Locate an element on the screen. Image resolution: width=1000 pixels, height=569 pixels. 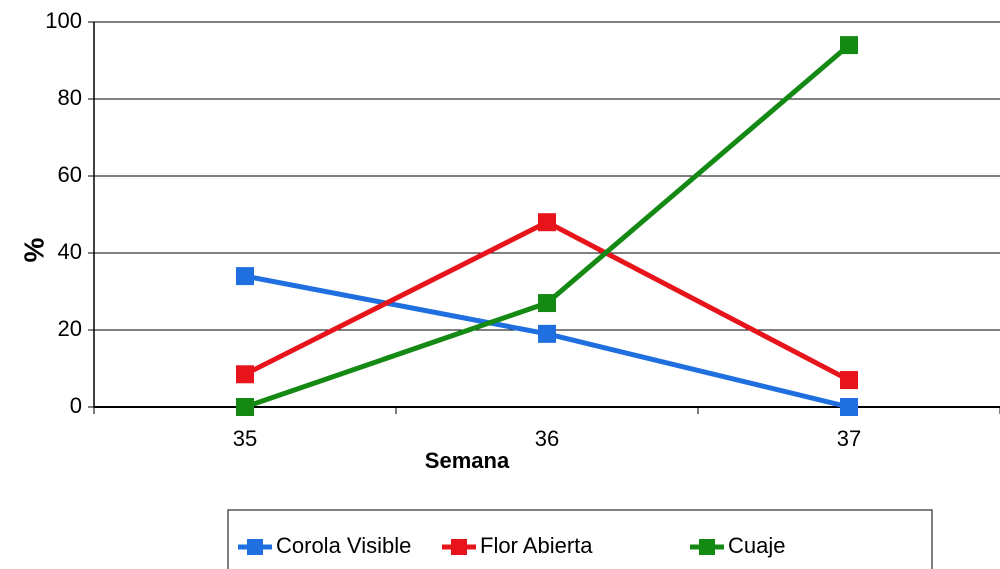
legend-box is located at coordinates (580, 539).